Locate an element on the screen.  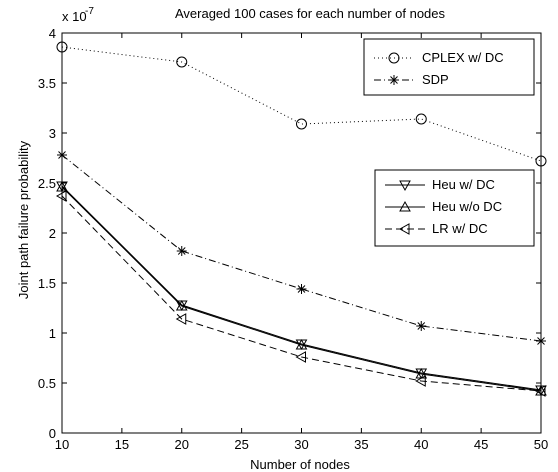
y-tick-label: 0.5 is located at coordinates (47, 383).